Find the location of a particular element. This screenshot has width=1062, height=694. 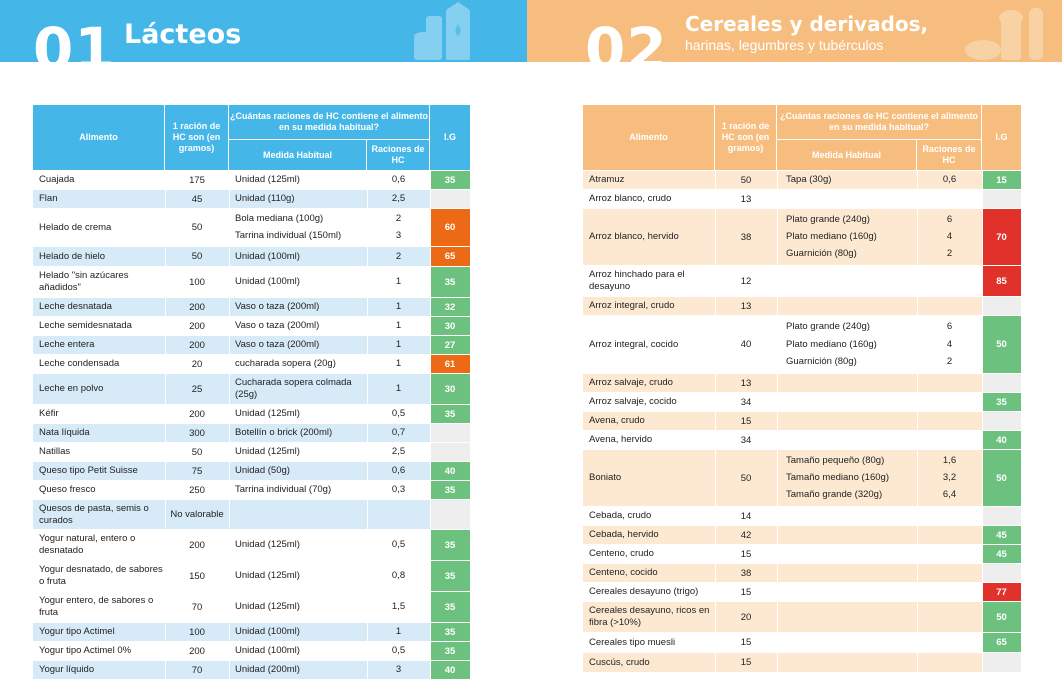

portions-cell: 1,6 3,2 6,4 is located at coordinates (949, 478).